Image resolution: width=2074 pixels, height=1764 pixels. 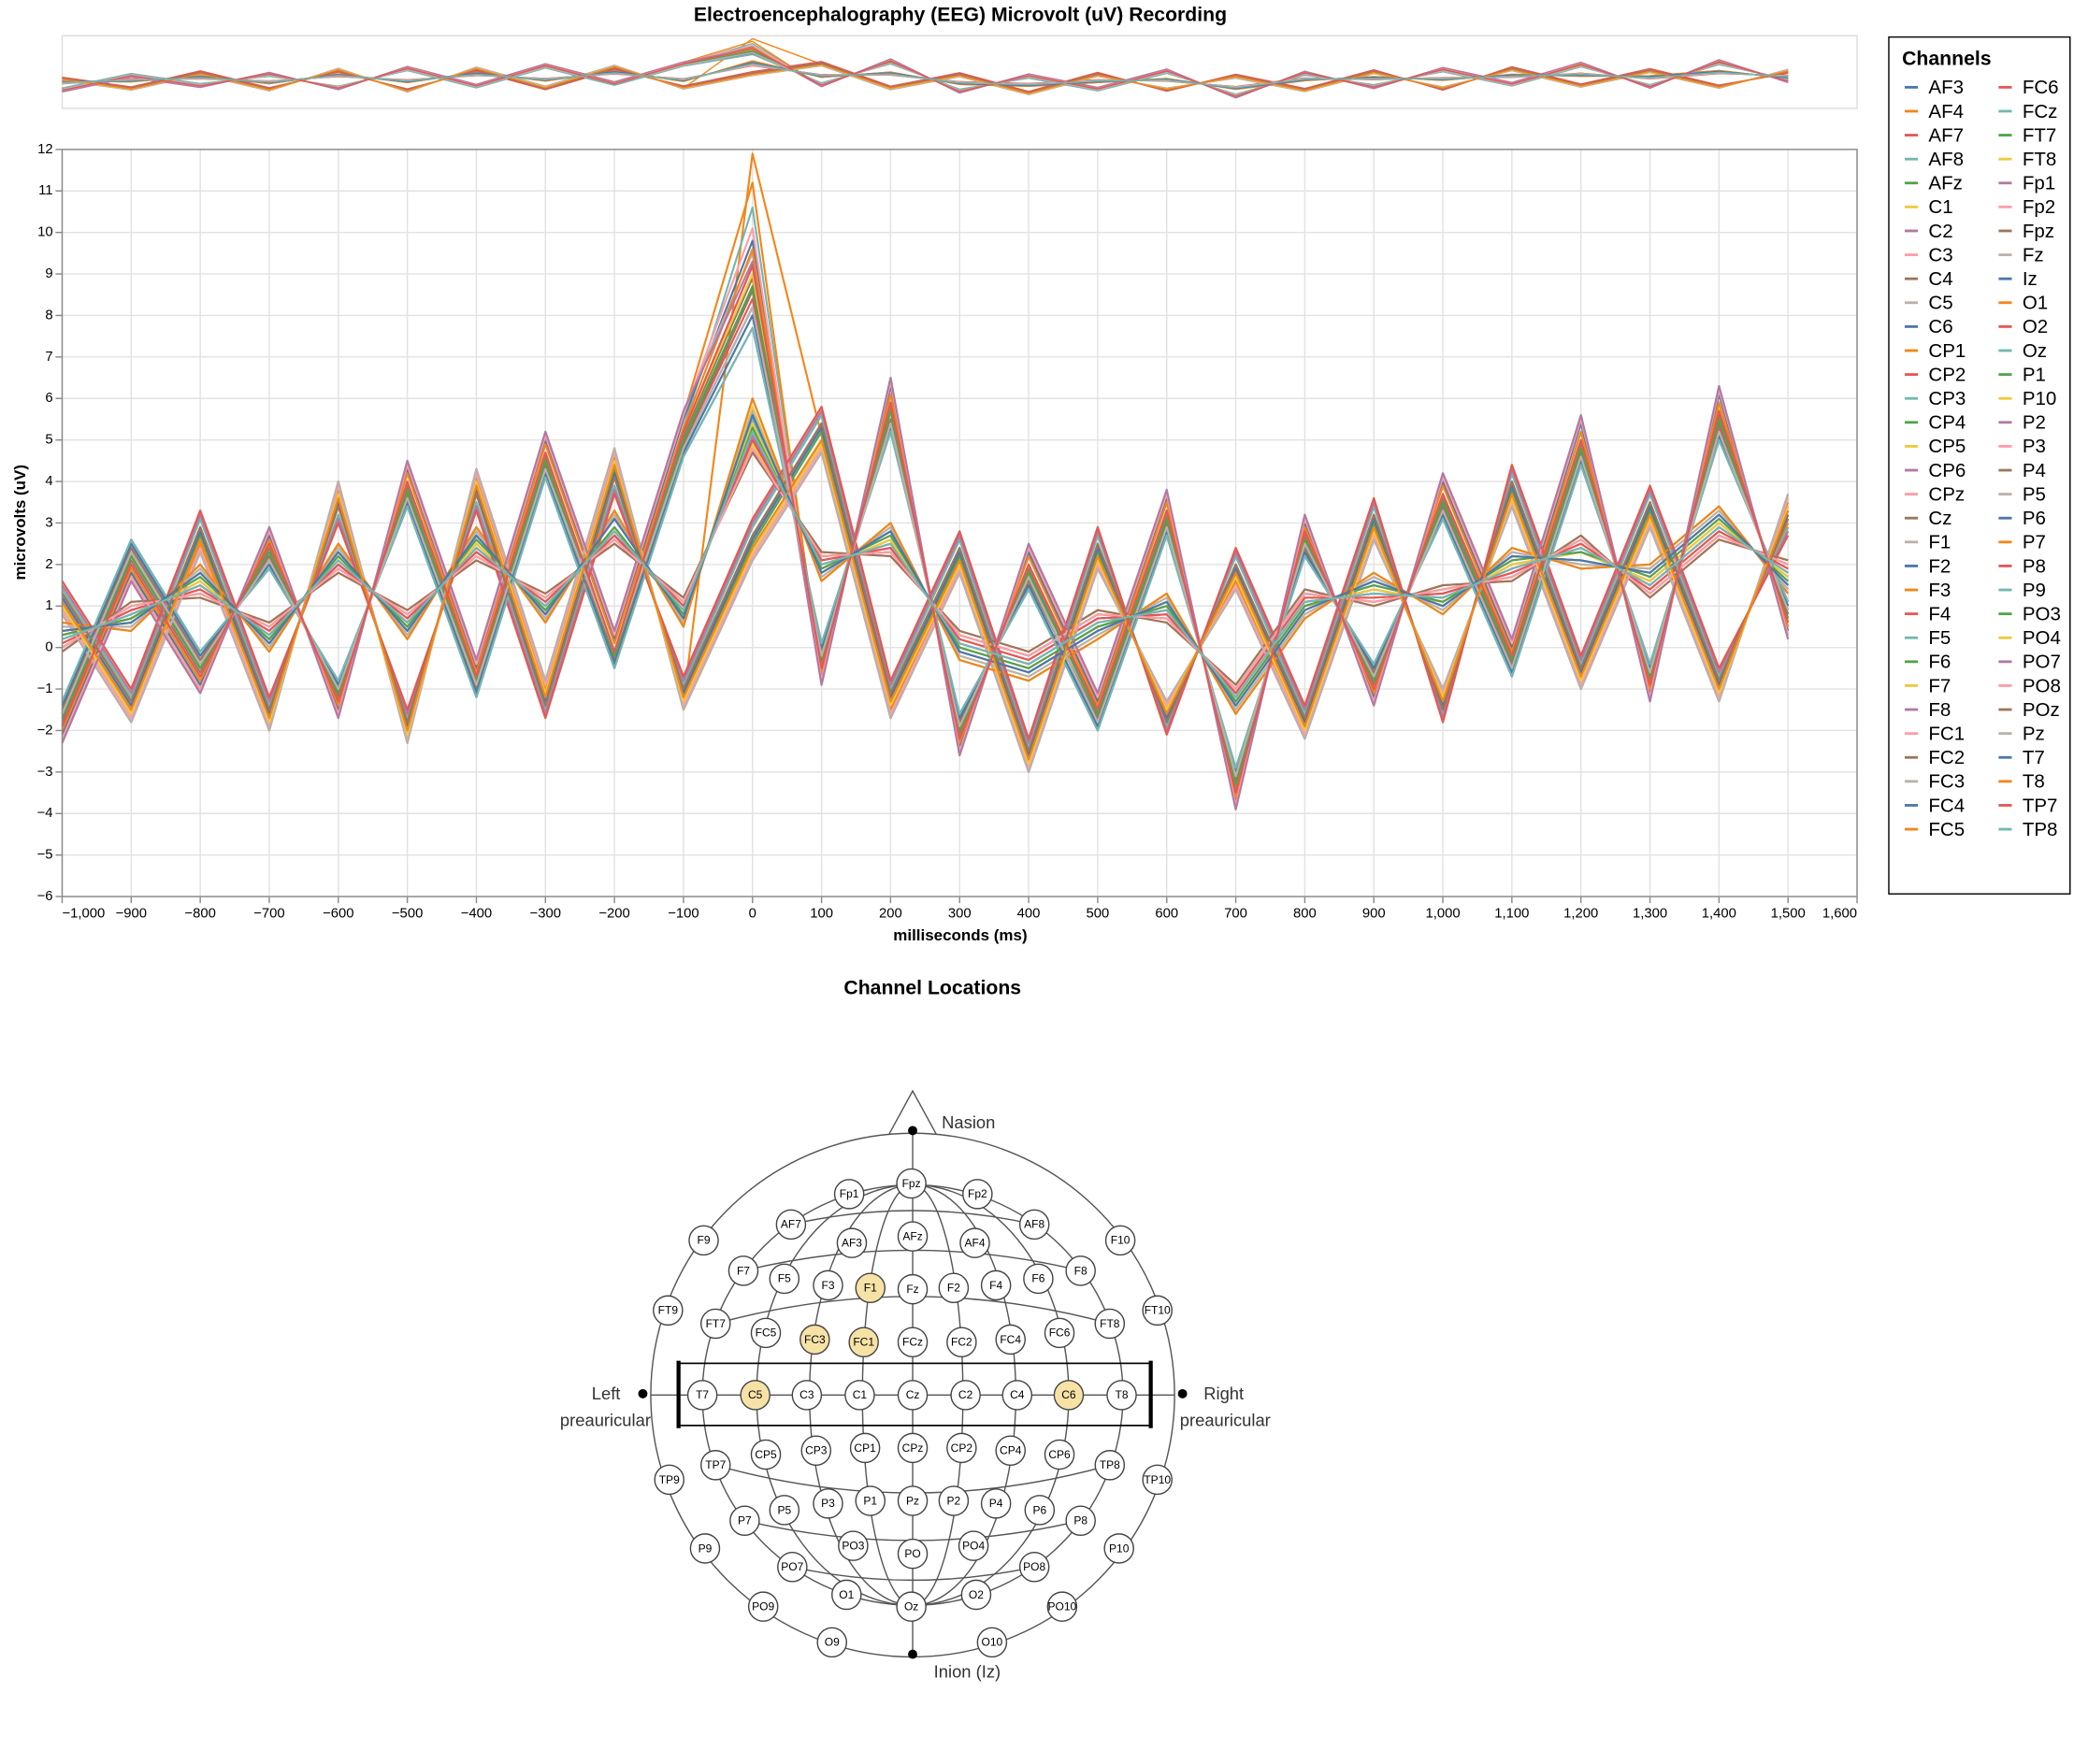 What do you see at coordinates (2042, 685) in the screenshot?
I see `legend-label: PO8` at bounding box center [2042, 685].